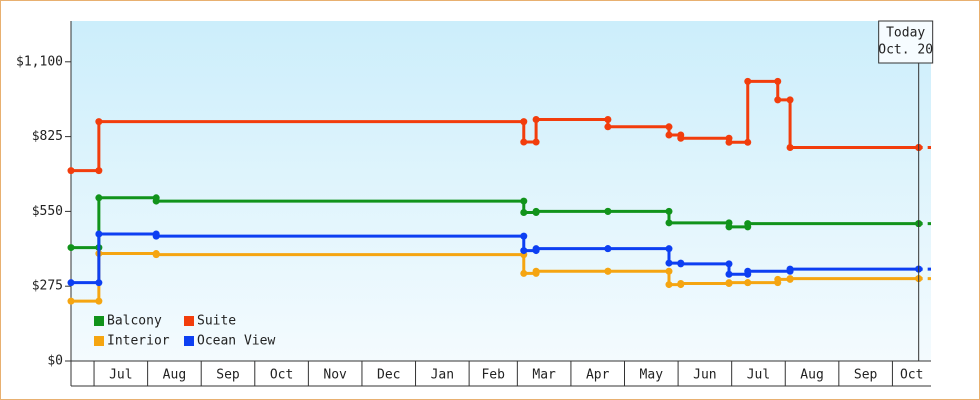 The width and height of the screenshot is (980, 400). What do you see at coordinates (442, 375) in the screenshot?
I see `x-tick-label: Jan` at bounding box center [442, 375].